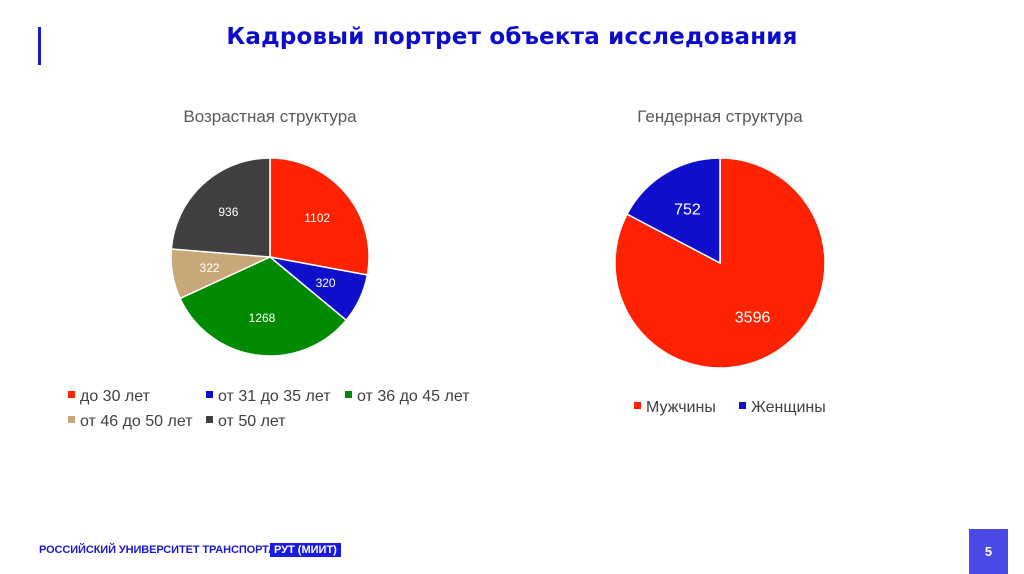 The image size is (1024, 574). I want to click on legend-item-under-30: до 30 лет, so click(109, 397).